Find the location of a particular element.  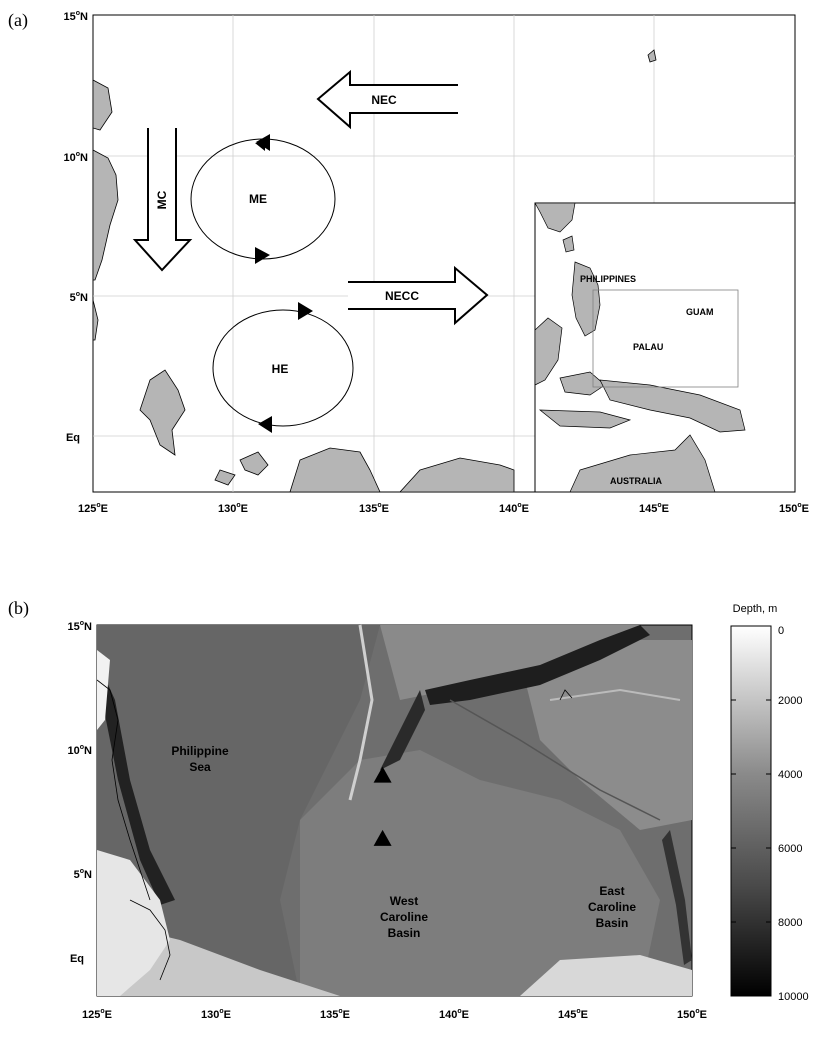

me-eddy-arrowhead is located at coordinates (262, 255).